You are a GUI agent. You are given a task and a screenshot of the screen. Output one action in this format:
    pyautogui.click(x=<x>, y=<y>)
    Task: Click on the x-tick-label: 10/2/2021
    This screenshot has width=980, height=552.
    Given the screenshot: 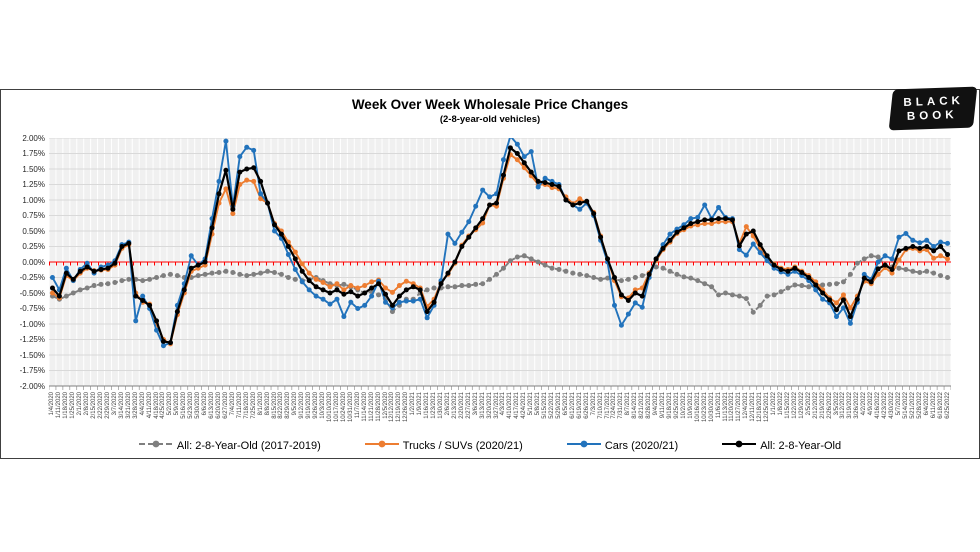 What is the action you would take?
    pyautogui.click(x=683, y=405)
    